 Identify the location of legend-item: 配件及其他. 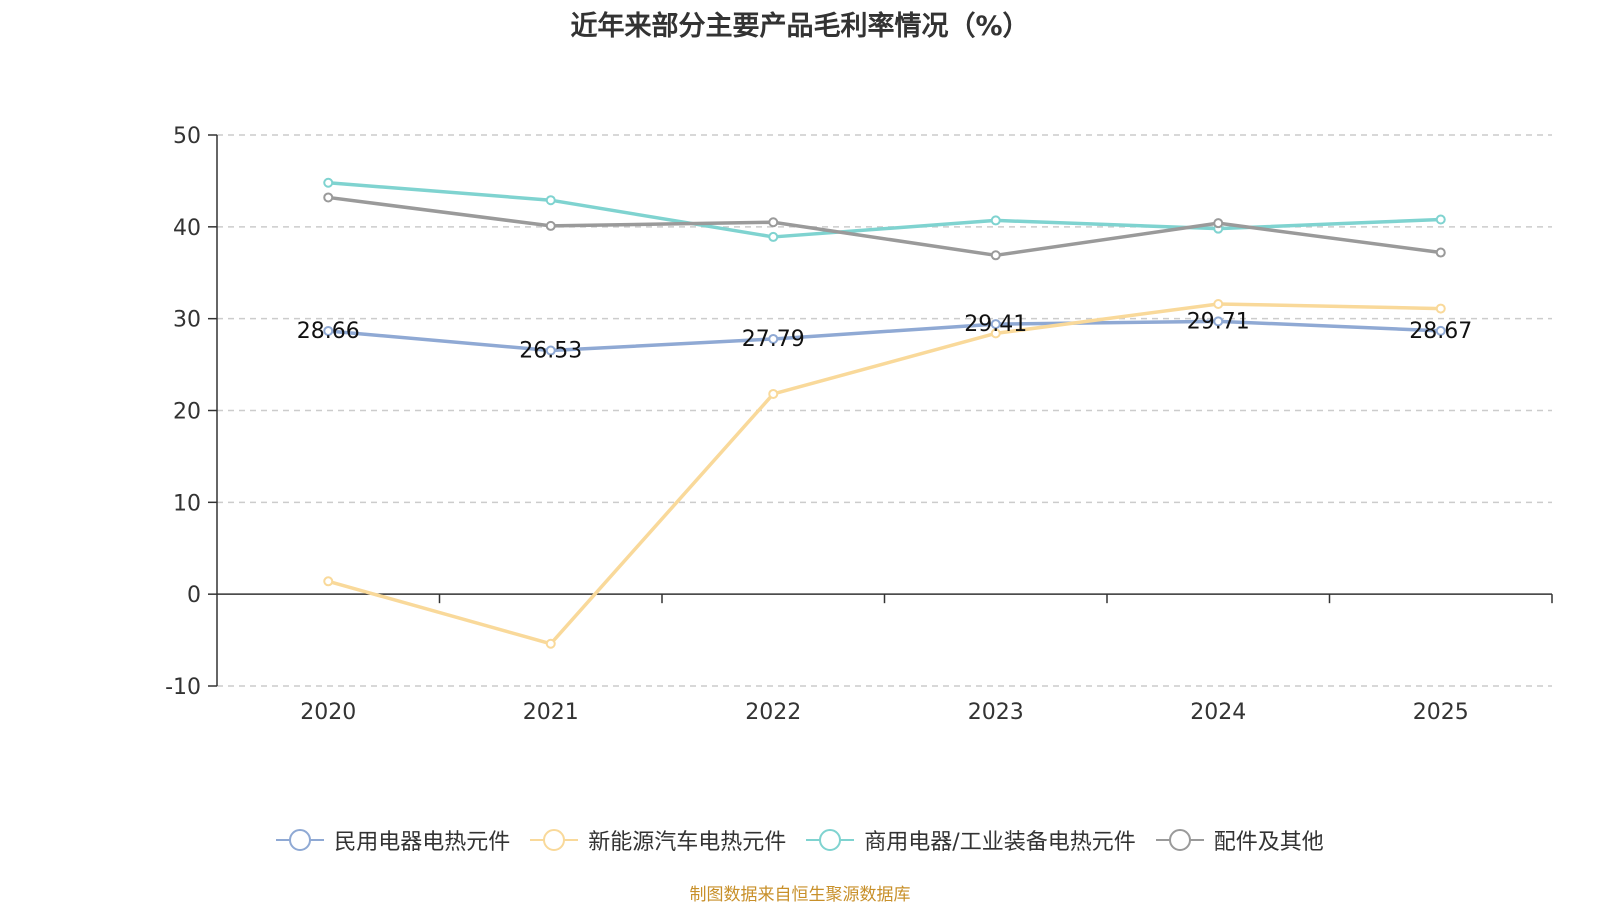
(1239, 840).